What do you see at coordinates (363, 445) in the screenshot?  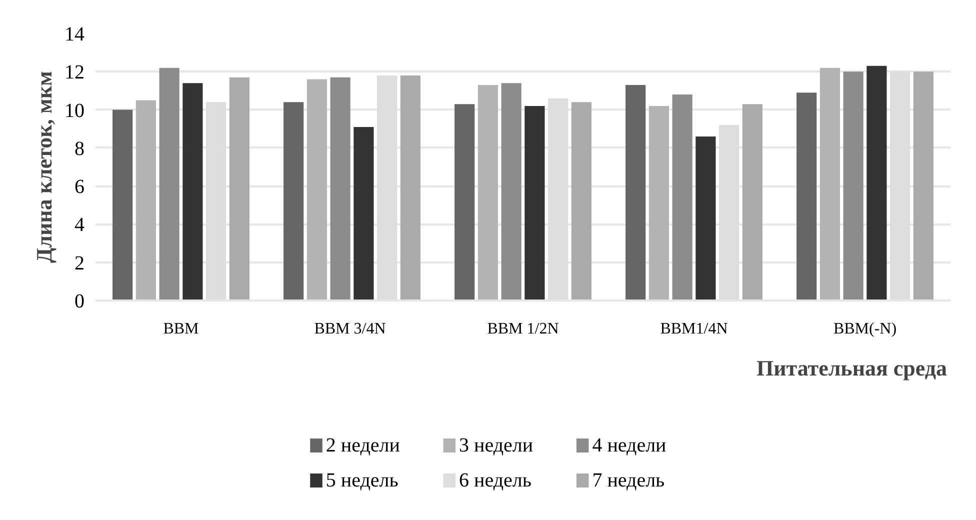 I see `legend-label: 2 недели` at bounding box center [363, 445].